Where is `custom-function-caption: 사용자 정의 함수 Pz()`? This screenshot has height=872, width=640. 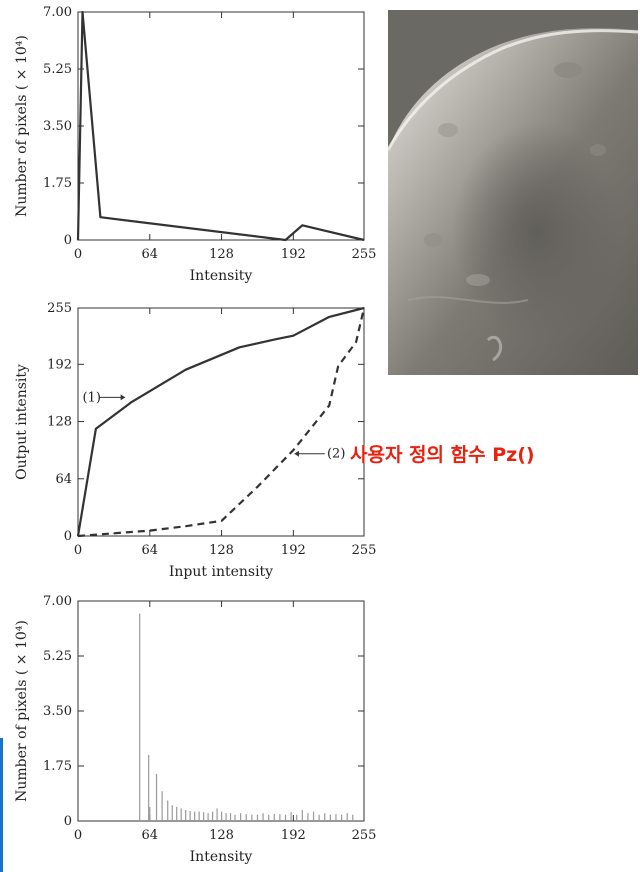 custom-function-caption: 사용자 정의 함수 Pz() is located at coordinates (442, 455).